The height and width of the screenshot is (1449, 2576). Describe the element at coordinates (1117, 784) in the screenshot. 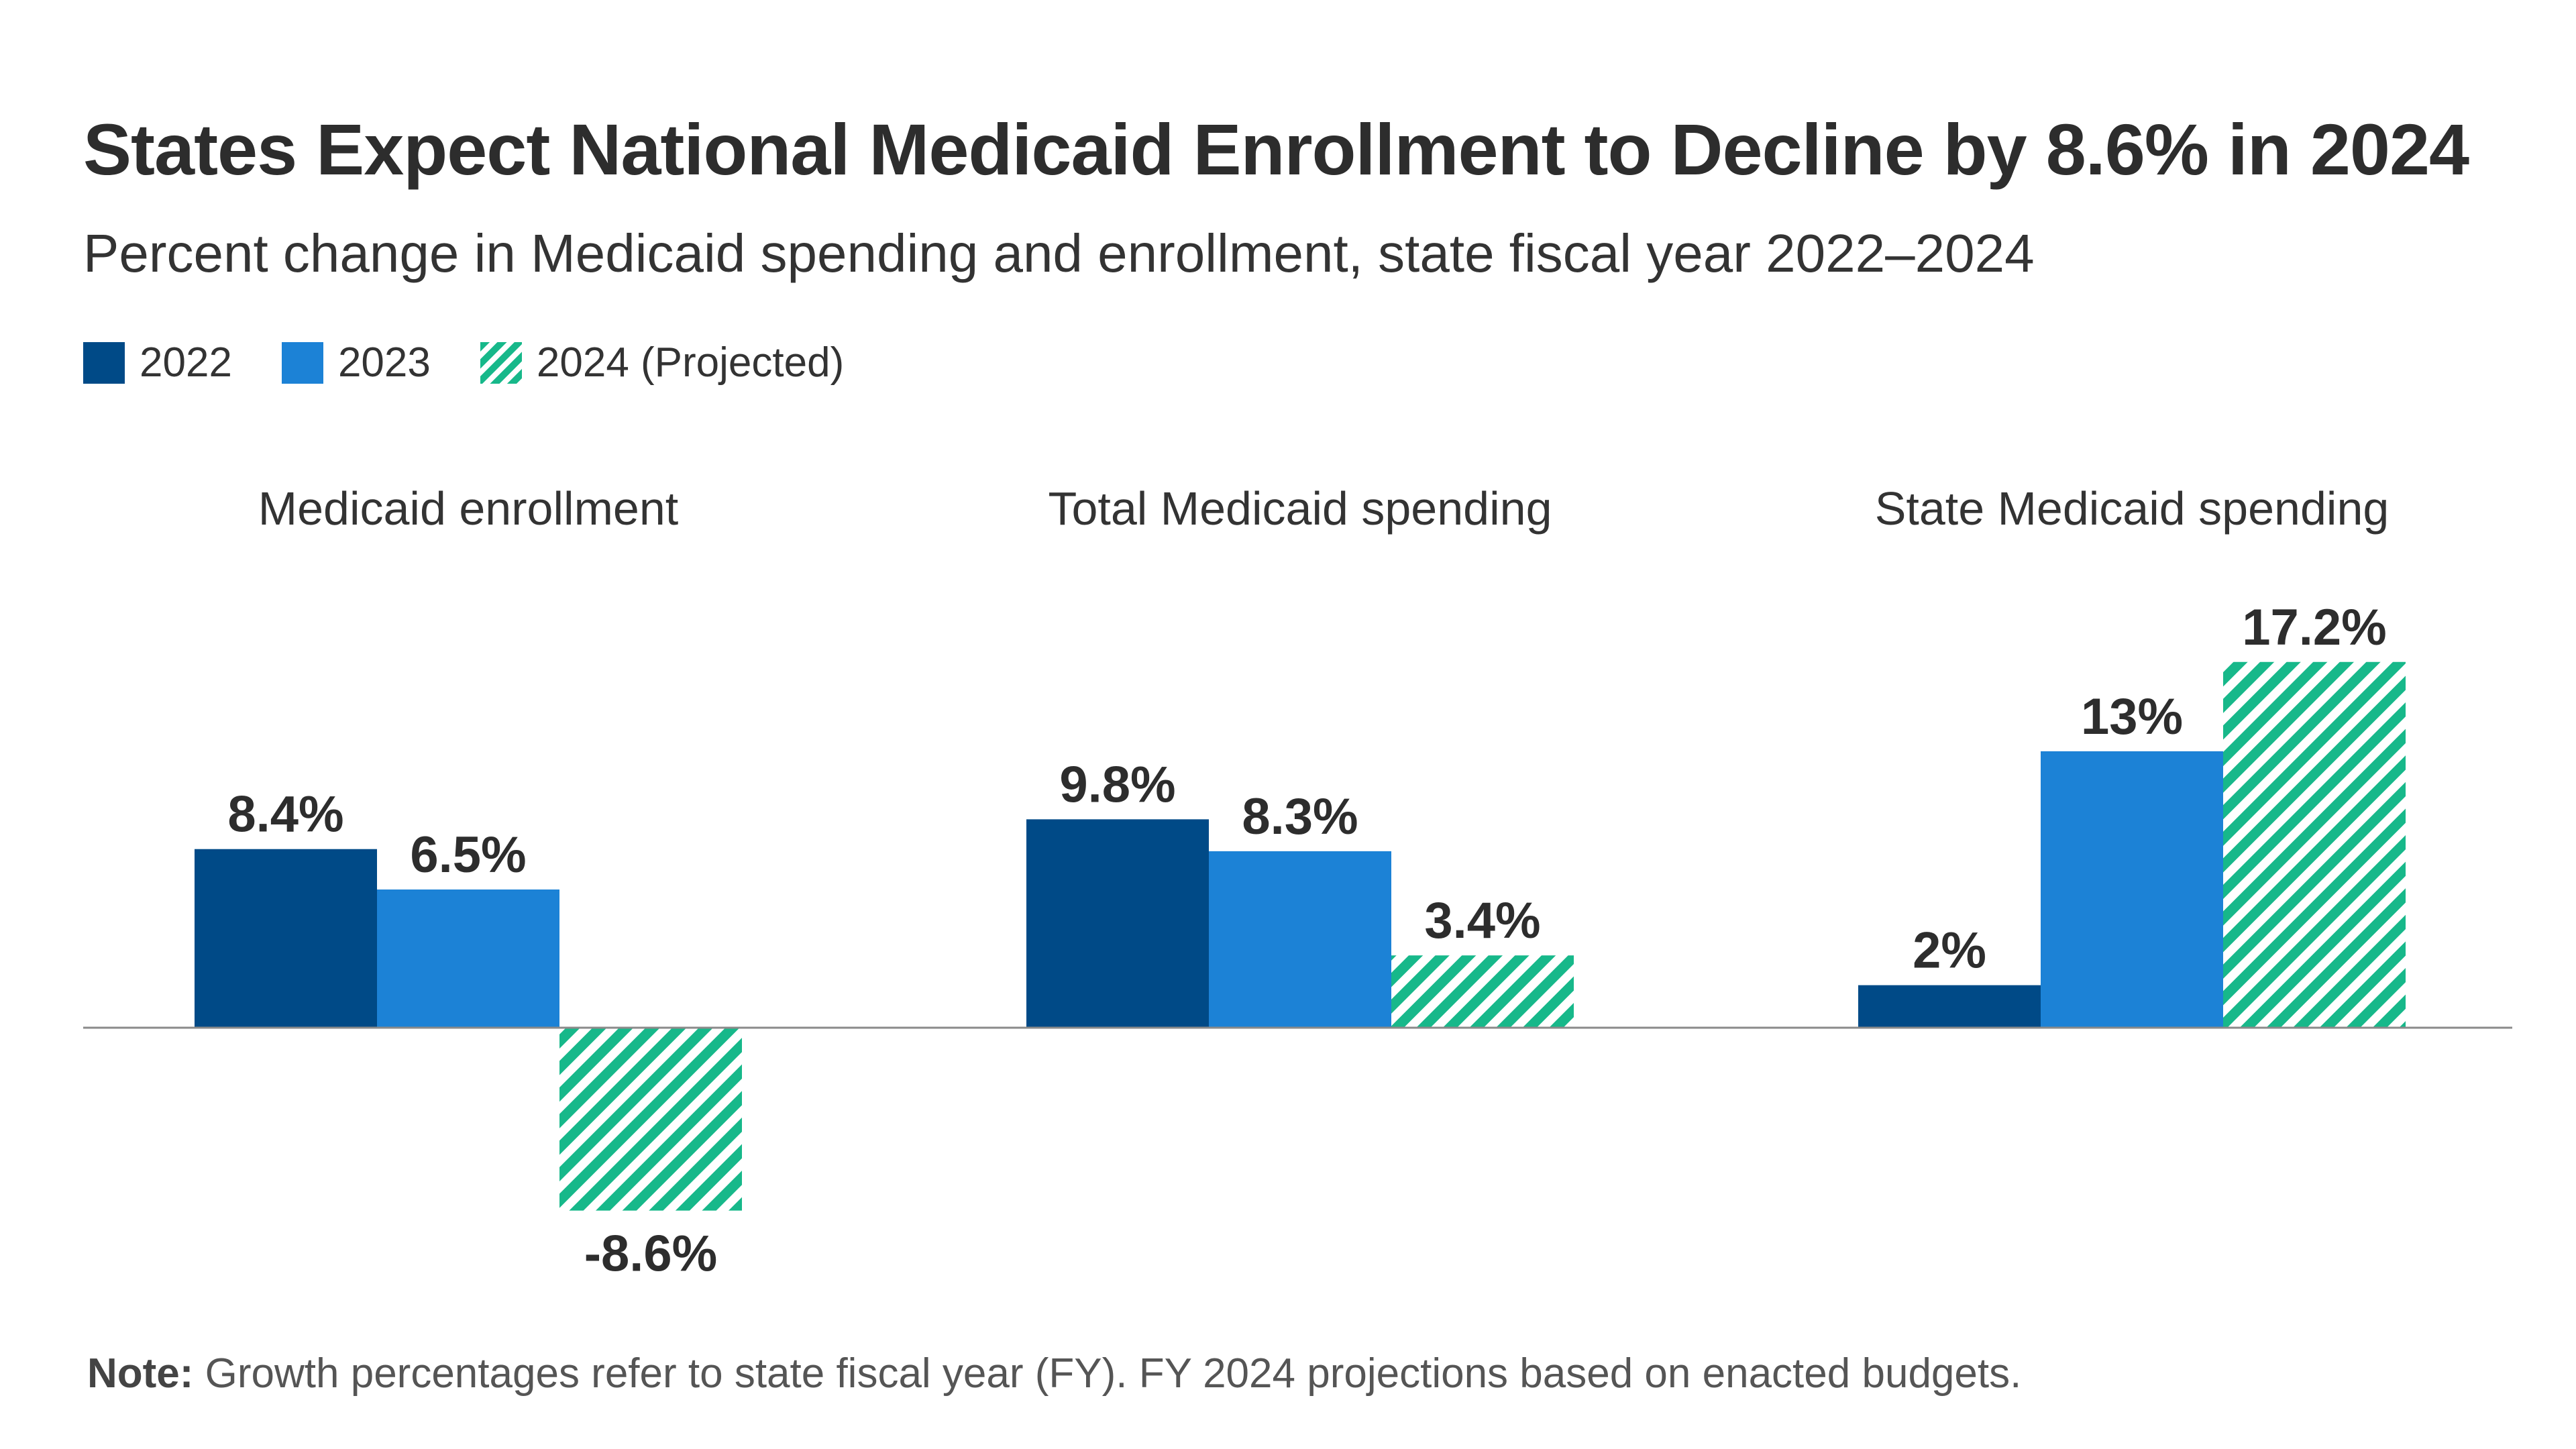

I see `data-label-total-medicaid-spending-2022: 9.8%` at that location.